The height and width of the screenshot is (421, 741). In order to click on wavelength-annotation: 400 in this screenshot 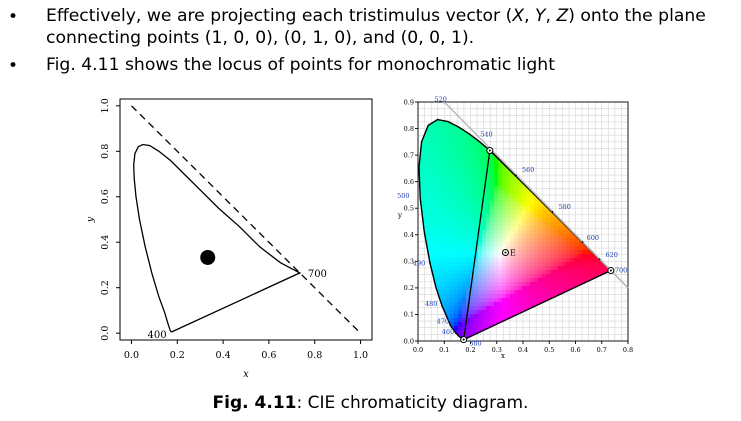, I will do `click(157, 335)`.